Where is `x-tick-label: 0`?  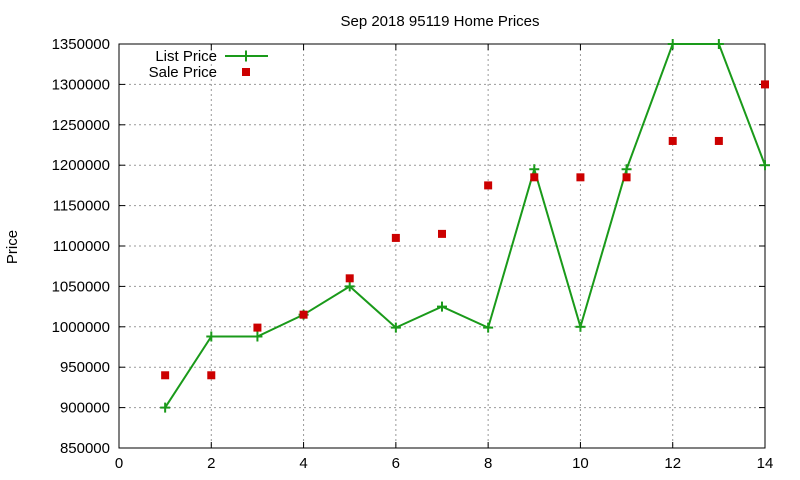
x-tick-label: 0 is located at coordinates (119, 463).